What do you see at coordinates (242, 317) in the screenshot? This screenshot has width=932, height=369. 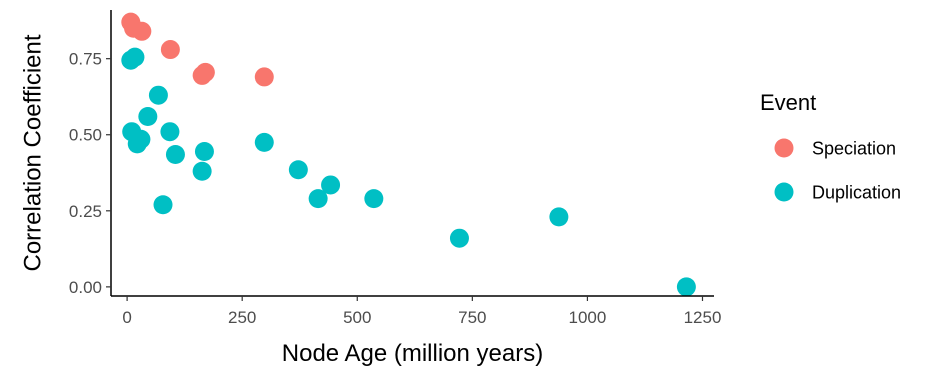 I see `x-tick-label: 250` at bounding box center [242, 317].